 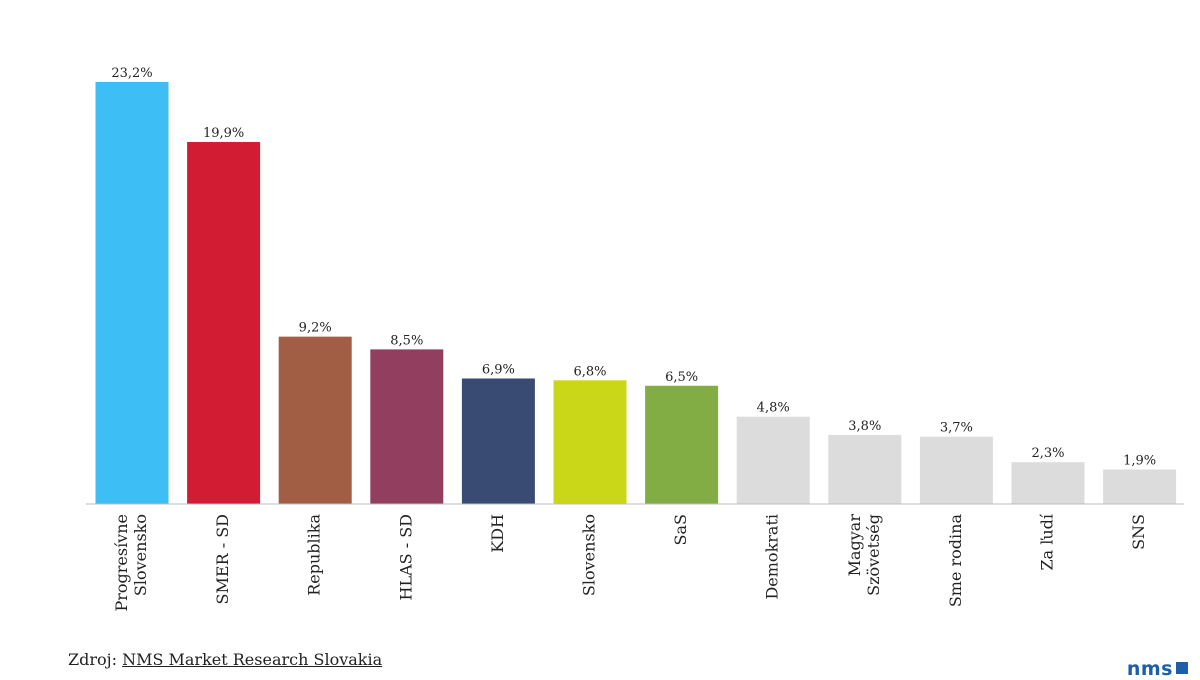 I want to click on nms-logo: nms, so click(x=1157, y=669).